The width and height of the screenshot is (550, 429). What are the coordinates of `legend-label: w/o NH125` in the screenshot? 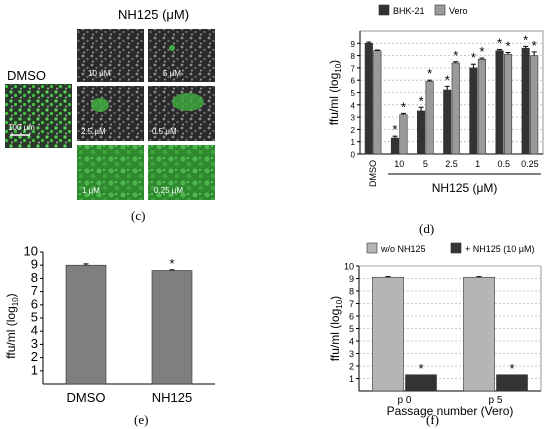 It's located at (403, 249).